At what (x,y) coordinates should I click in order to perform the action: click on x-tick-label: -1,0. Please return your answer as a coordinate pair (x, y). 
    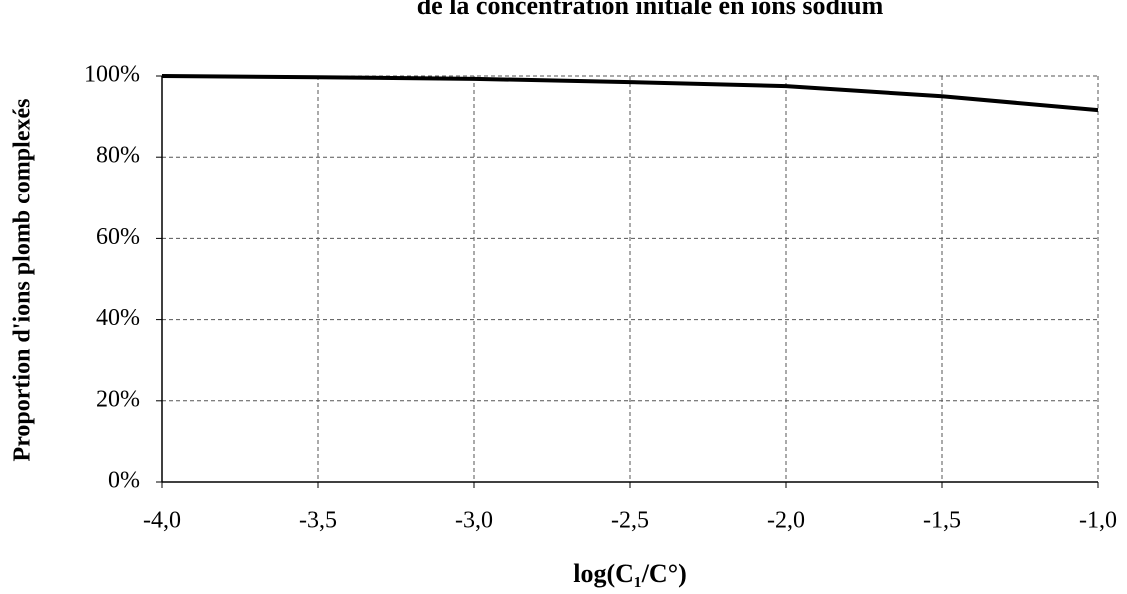
    Looking at the image, I should click on (1098, 521).